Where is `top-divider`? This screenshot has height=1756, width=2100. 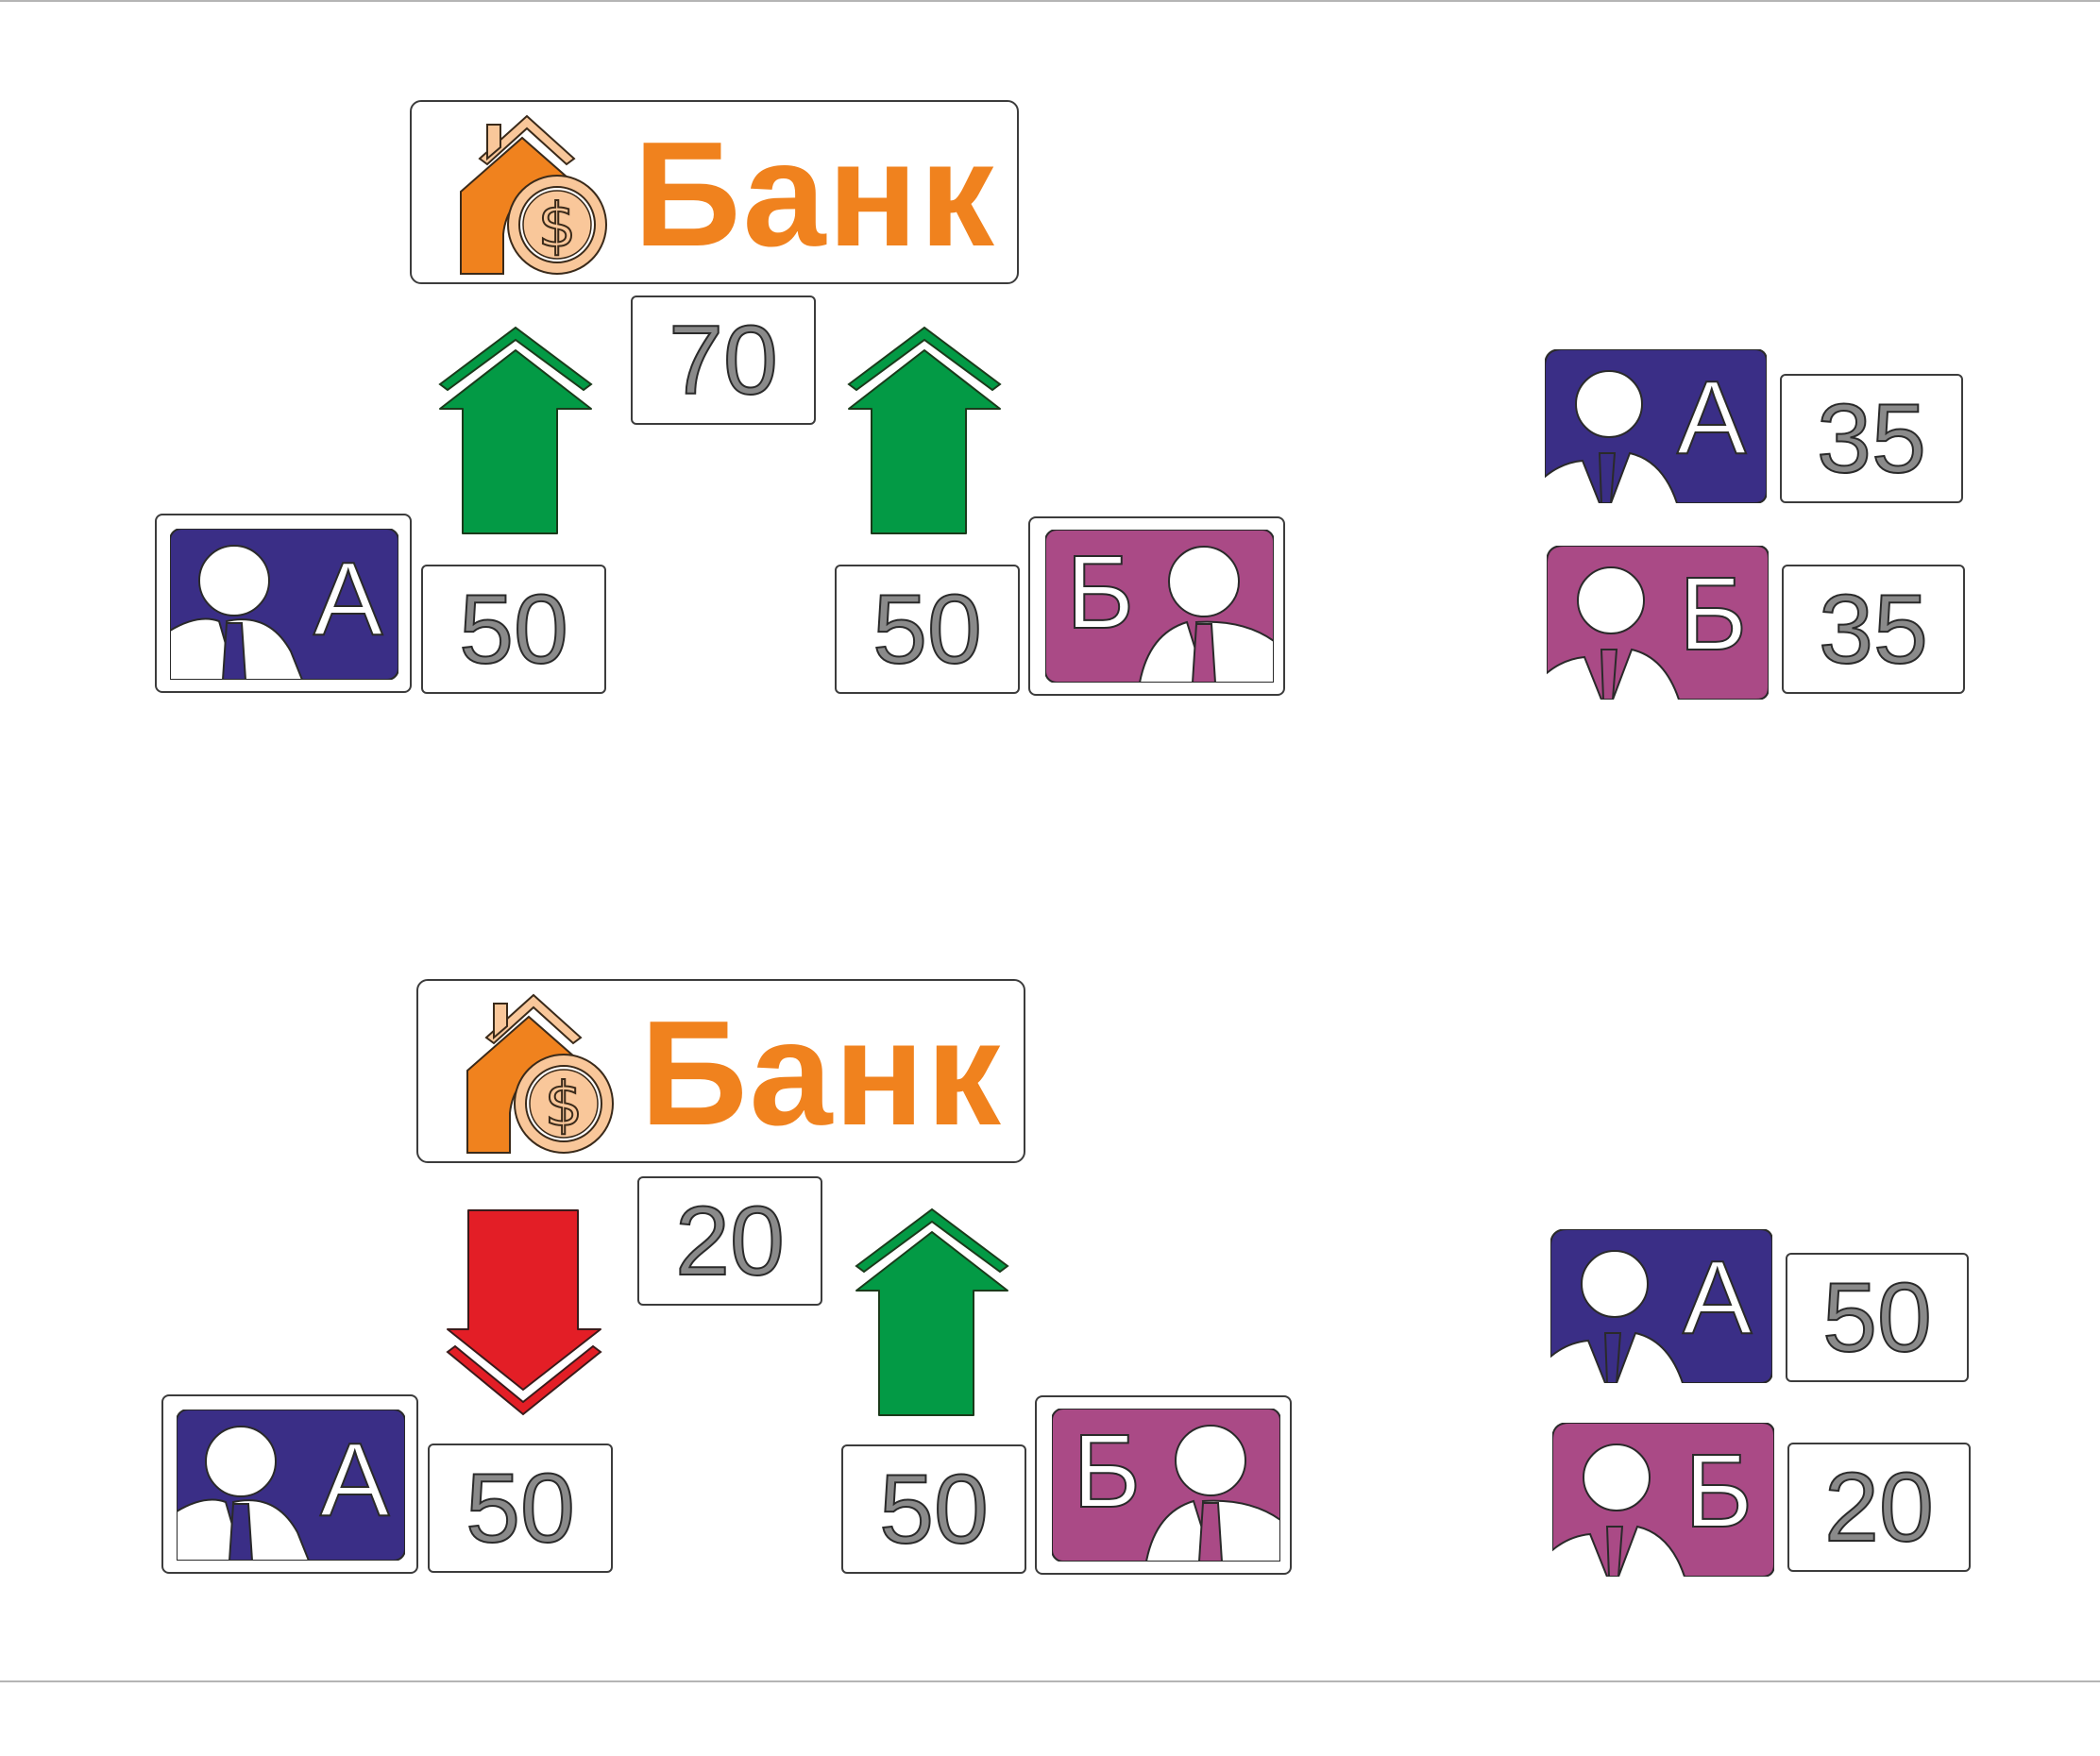 top-divider is located at coordinates (1050, 1).